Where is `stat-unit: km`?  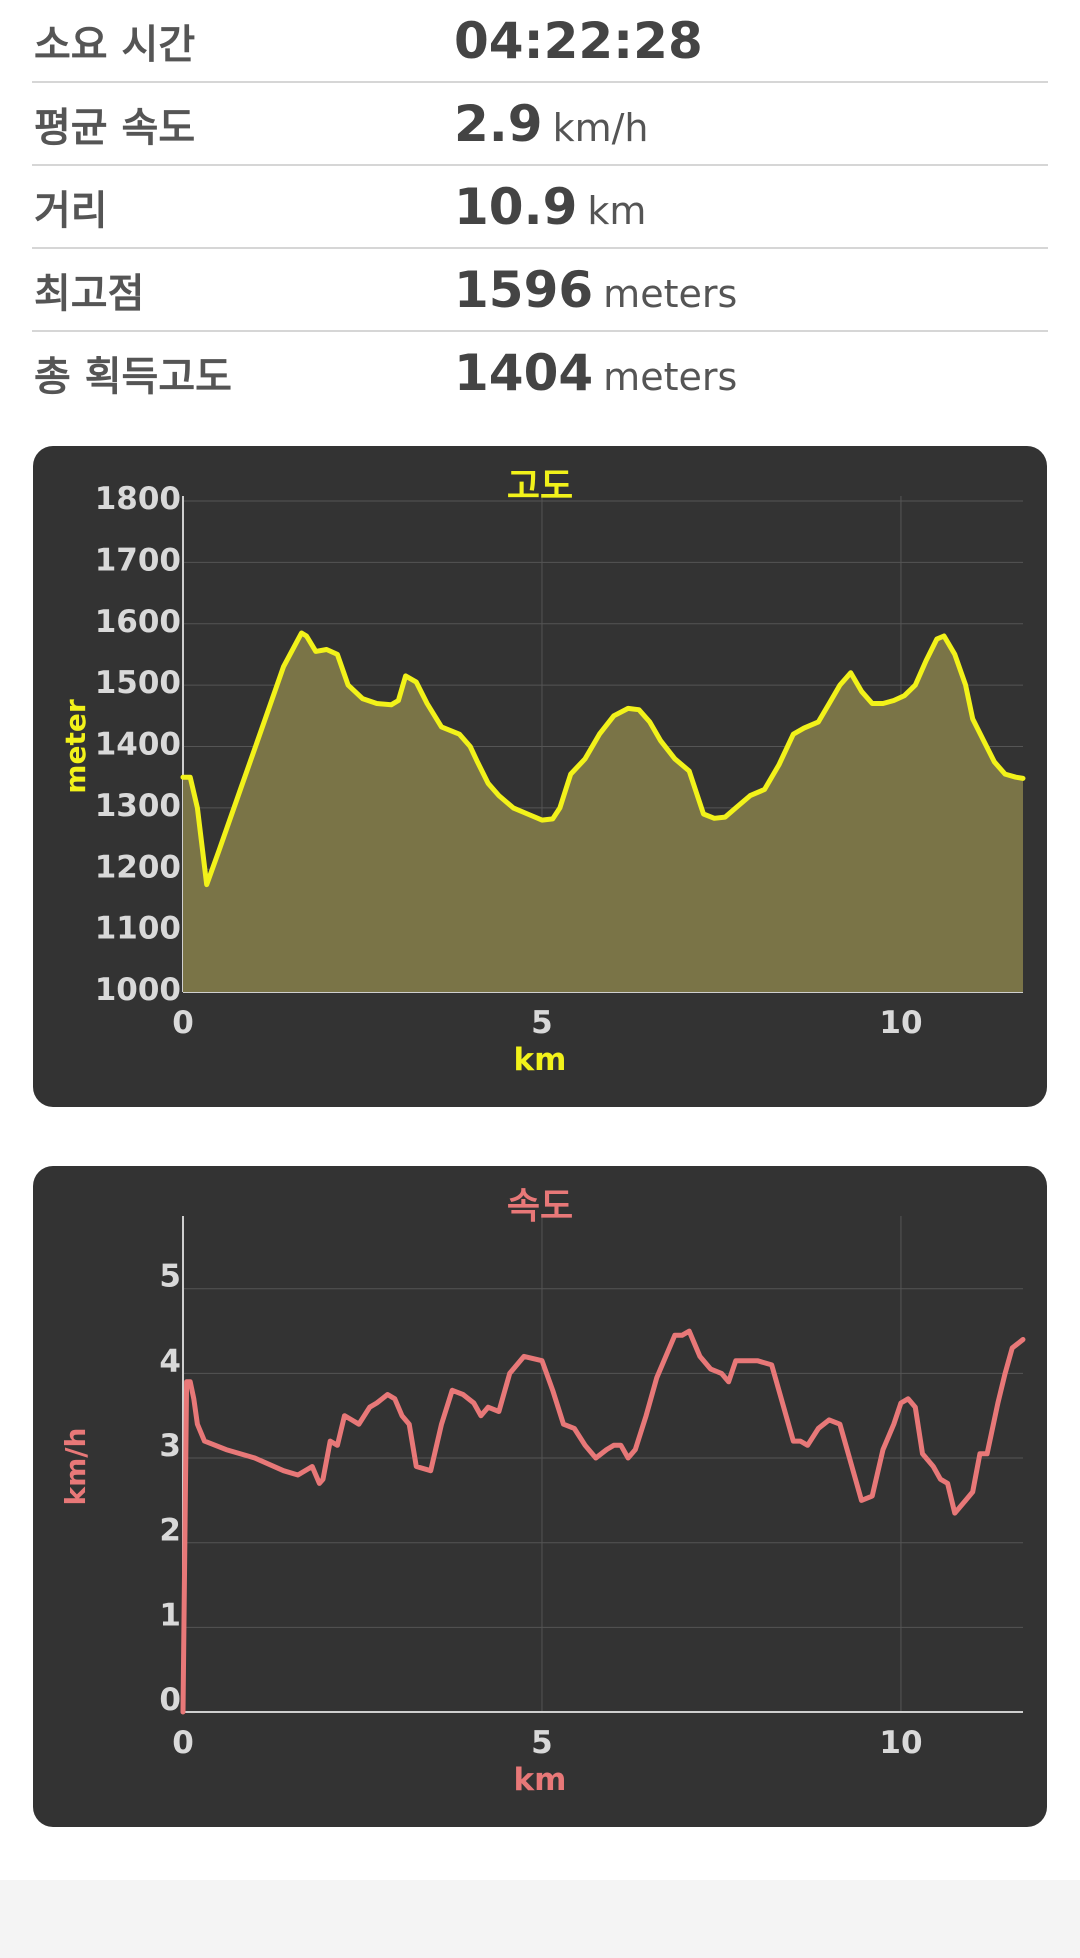
stat-unit: km is located at coordinates (617, 210).